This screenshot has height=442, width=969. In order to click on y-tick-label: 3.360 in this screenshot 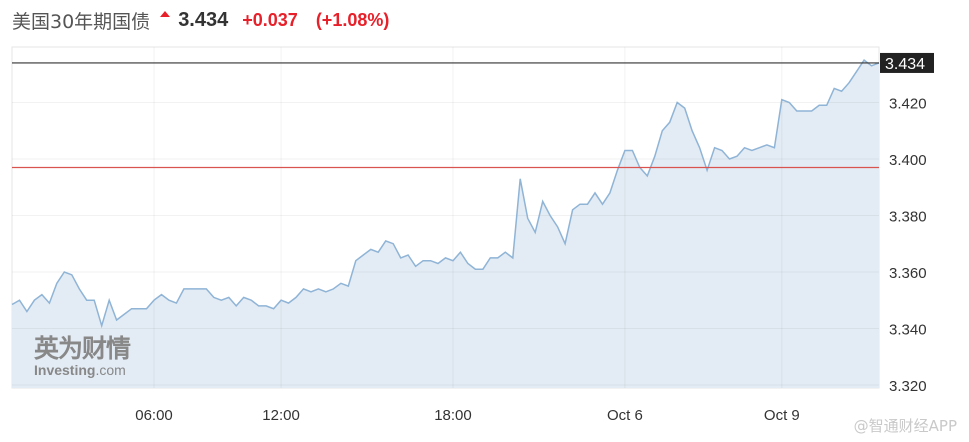, I will do `click(908, 273)`.